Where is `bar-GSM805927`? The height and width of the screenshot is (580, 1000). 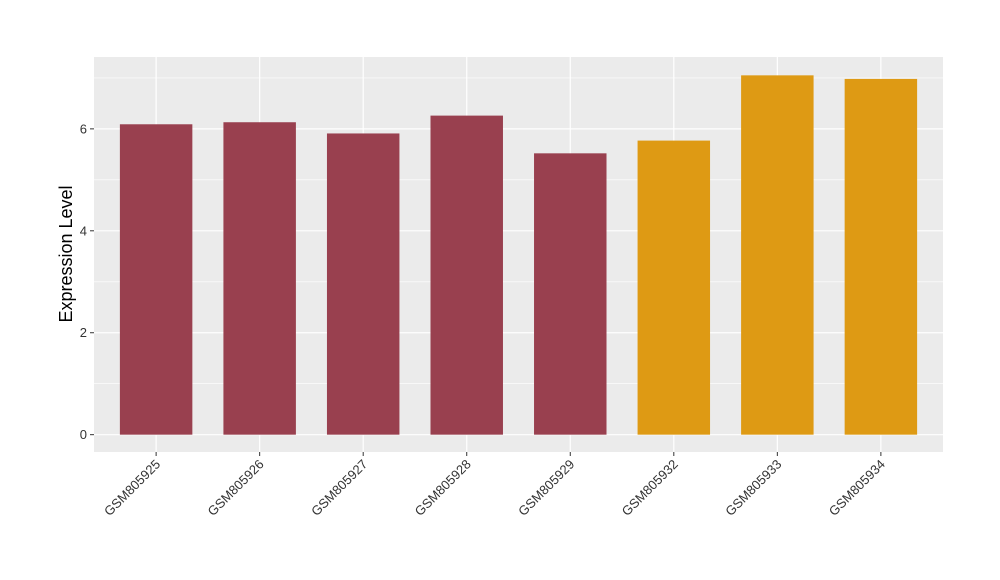 bar-GSM805927 is located at coordinates (363, 284).